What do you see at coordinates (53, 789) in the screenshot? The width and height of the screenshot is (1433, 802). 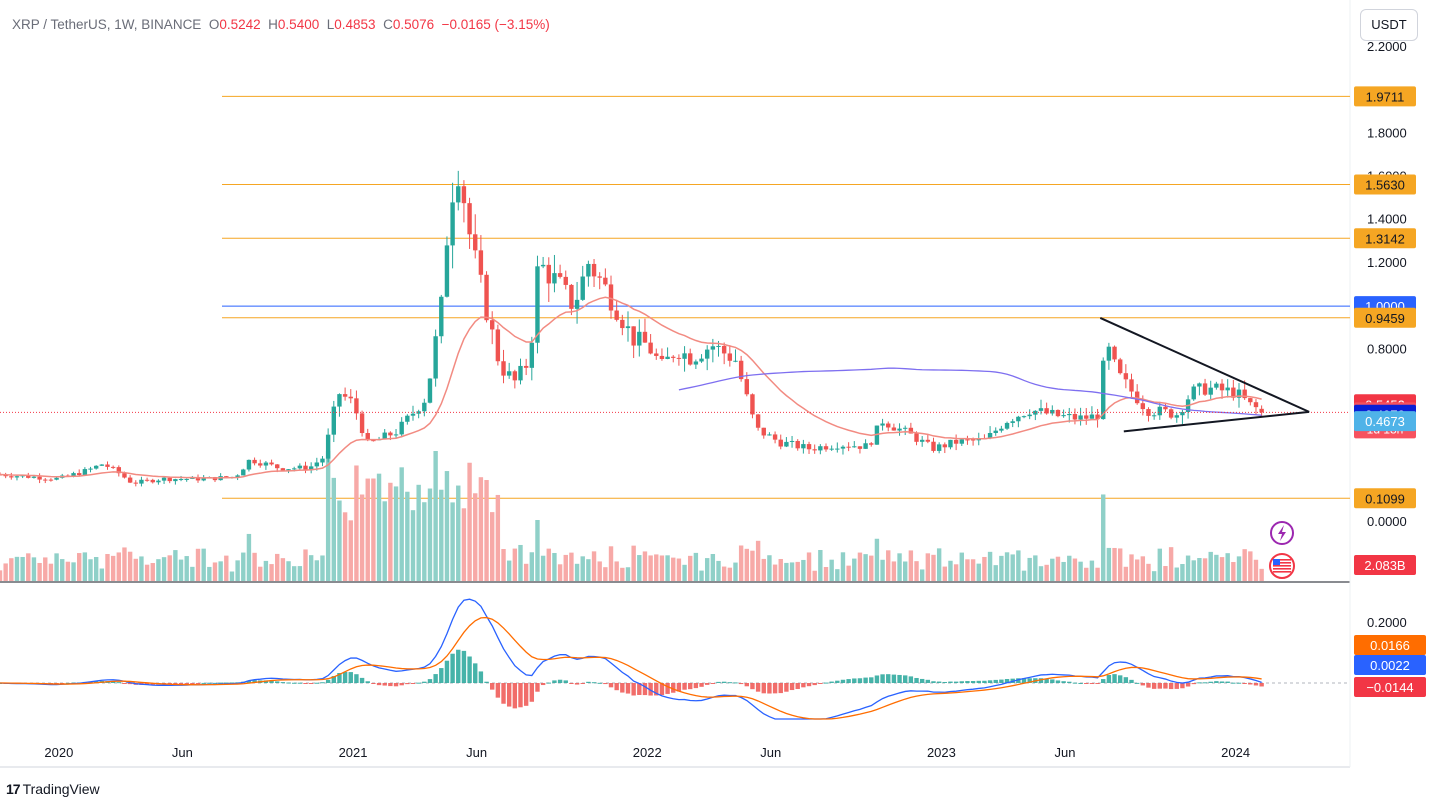 I see `tradingview-attribution: 17 TradingView` at bounding box center [53, 789].